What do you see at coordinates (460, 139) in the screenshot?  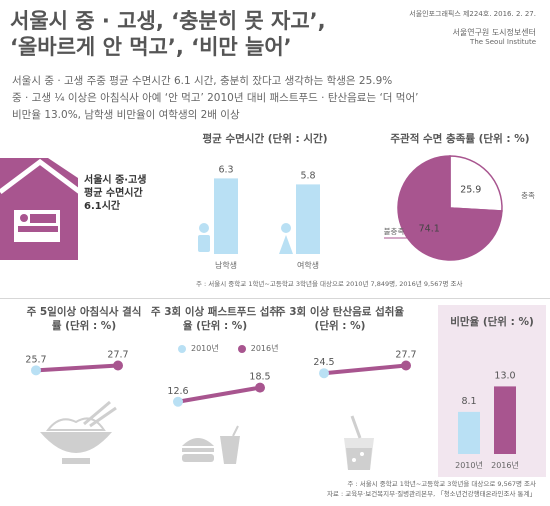 I see `sleep-satisfaction-chart-title: 주관적 수면 충족률 (단위 : %)` at bounding box center [460, 139].